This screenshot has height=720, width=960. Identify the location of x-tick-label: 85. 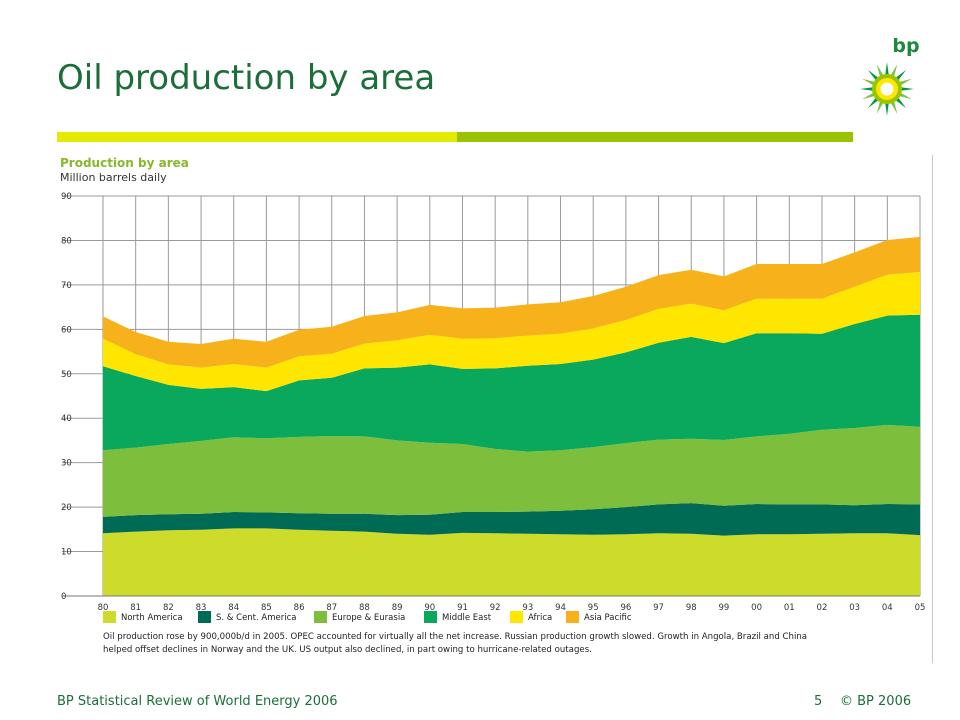
(266, 608).